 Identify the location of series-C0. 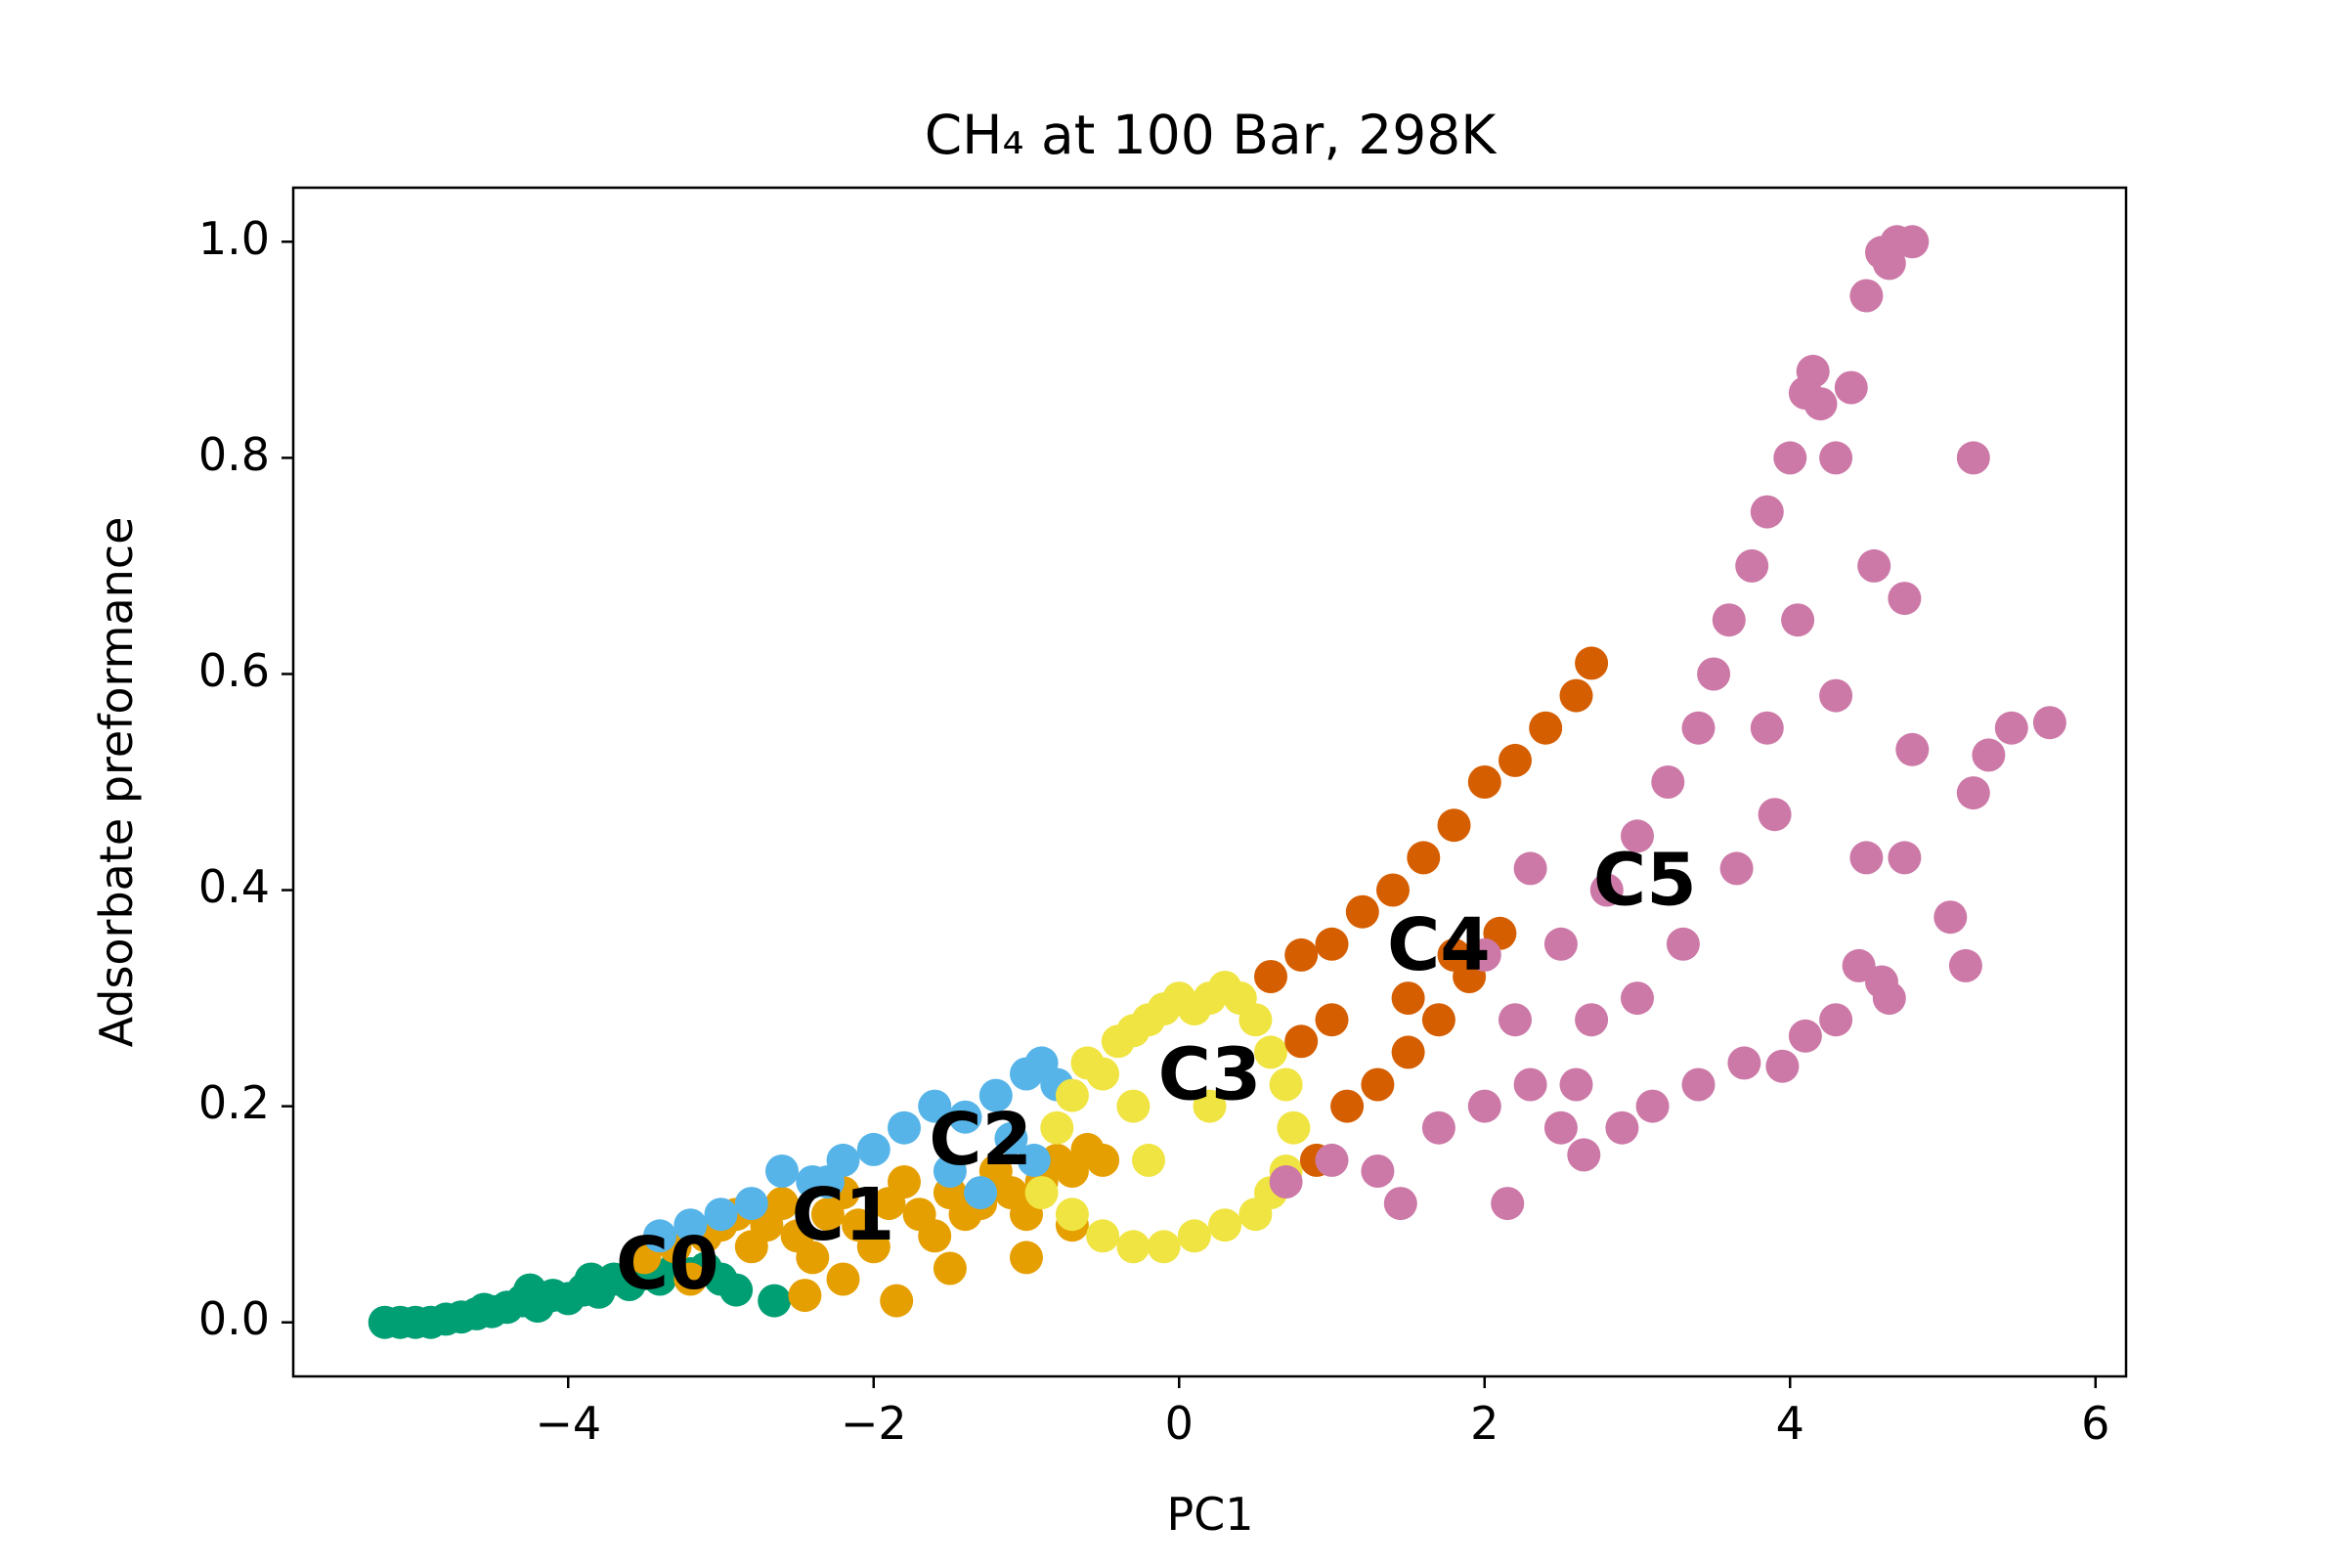
(580, 1295).